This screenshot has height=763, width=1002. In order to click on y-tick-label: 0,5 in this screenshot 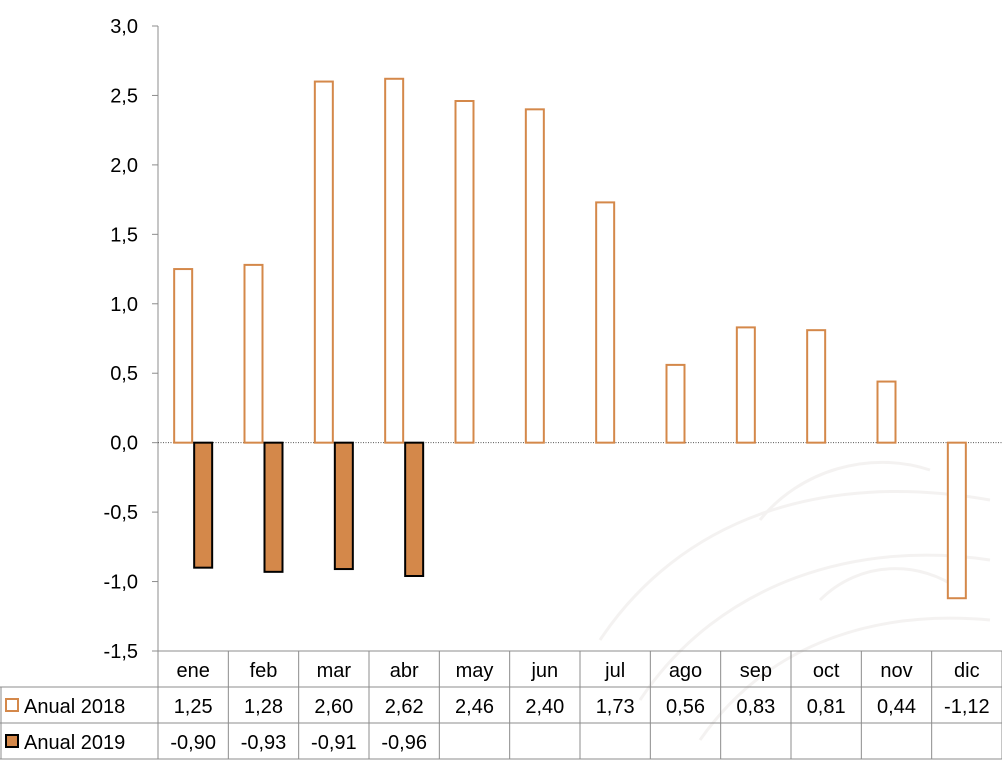, I will do `click(124, 374)`.